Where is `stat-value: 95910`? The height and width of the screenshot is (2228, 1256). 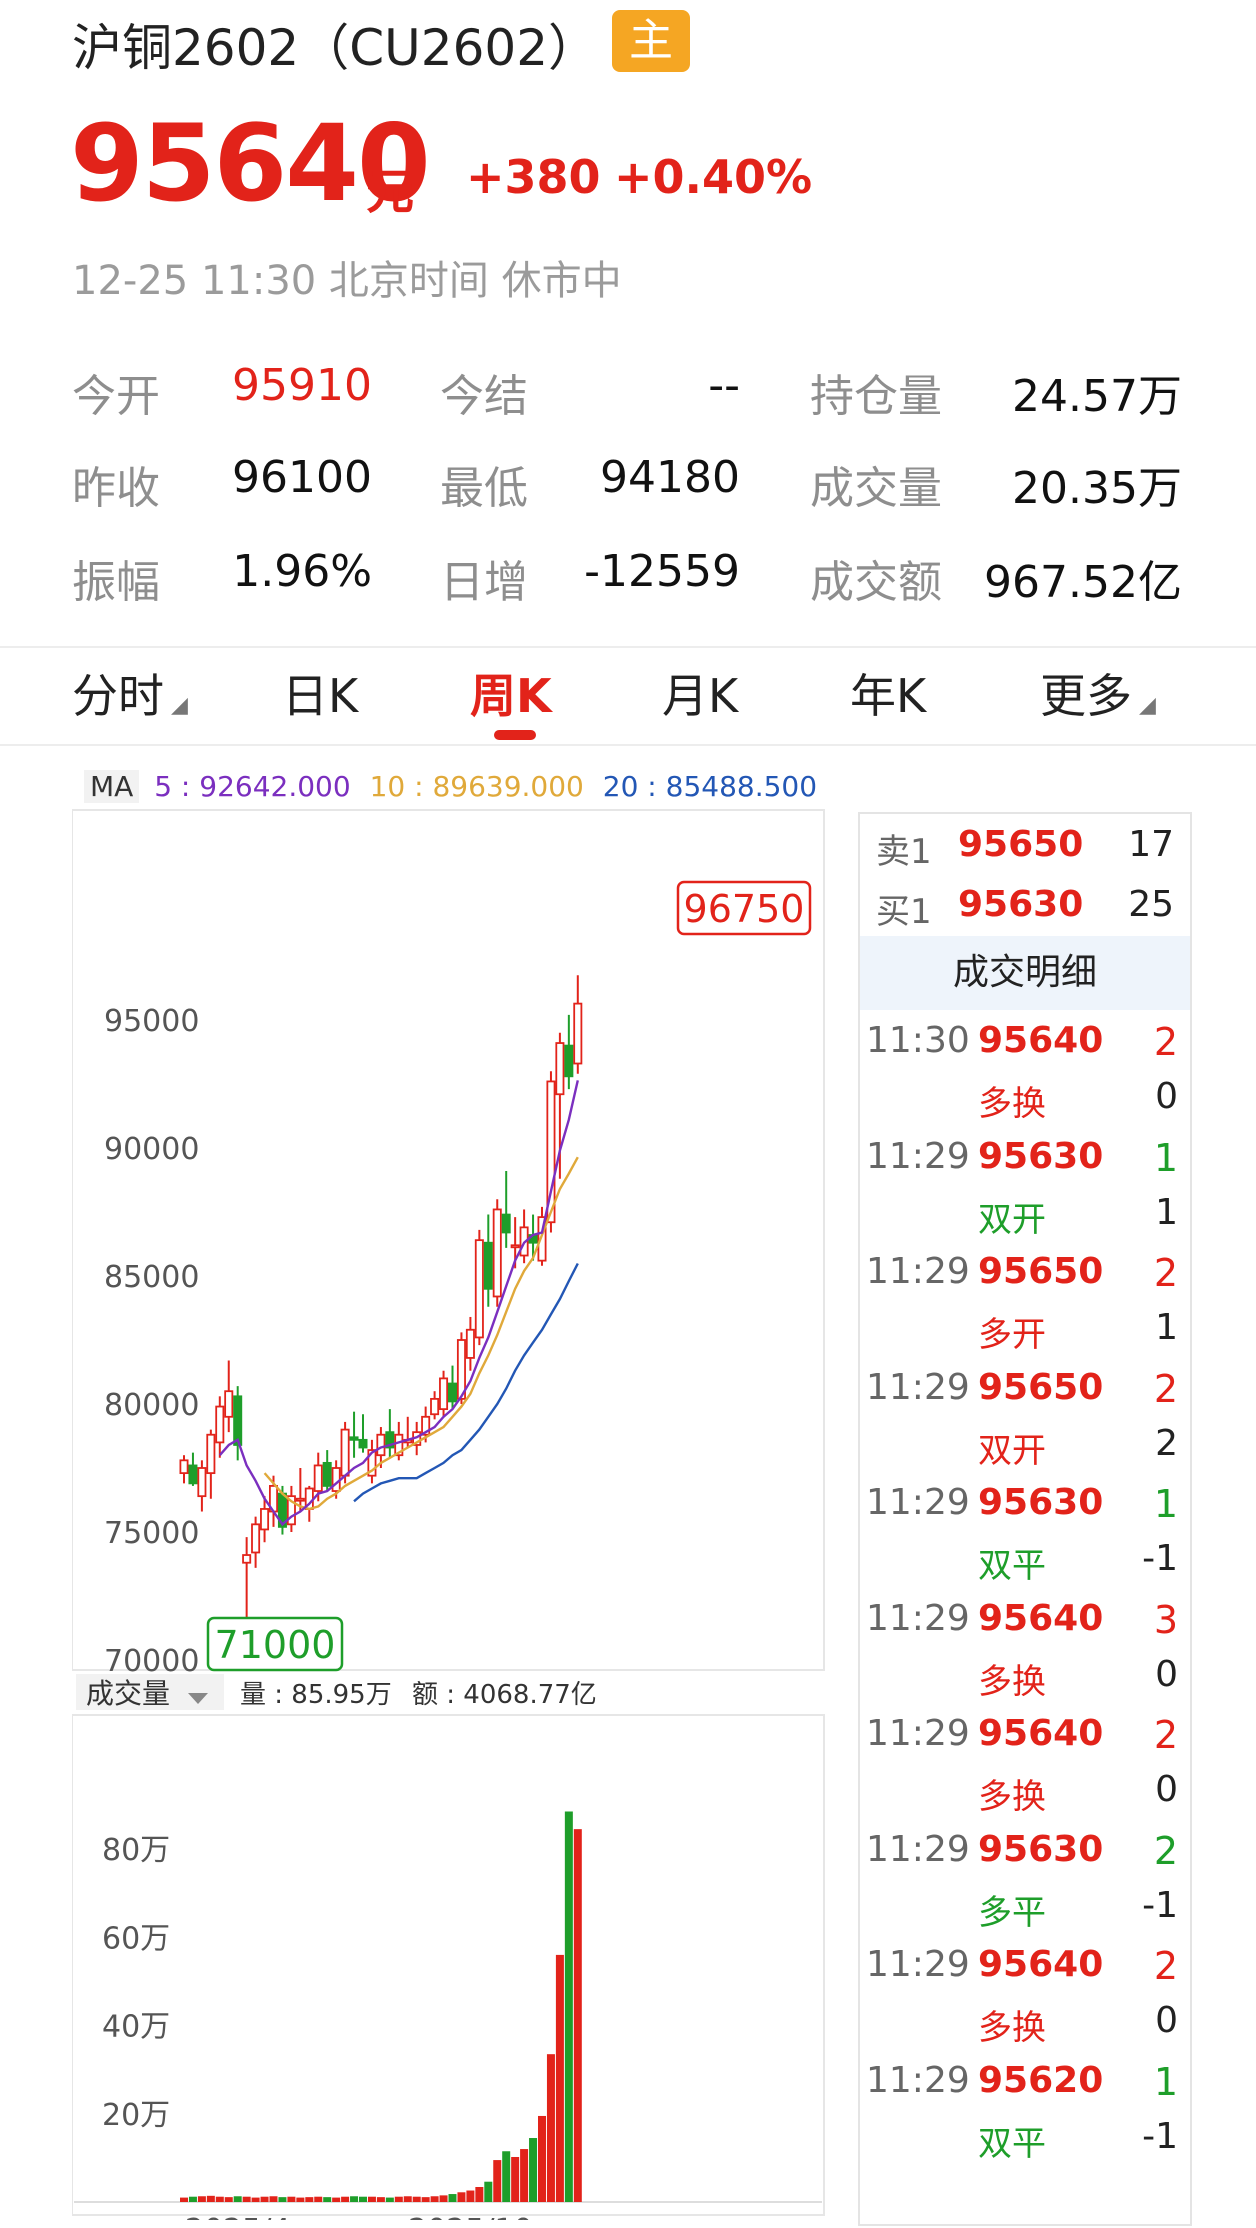 stat-value: 95910 is located at coordinates (302, 385).